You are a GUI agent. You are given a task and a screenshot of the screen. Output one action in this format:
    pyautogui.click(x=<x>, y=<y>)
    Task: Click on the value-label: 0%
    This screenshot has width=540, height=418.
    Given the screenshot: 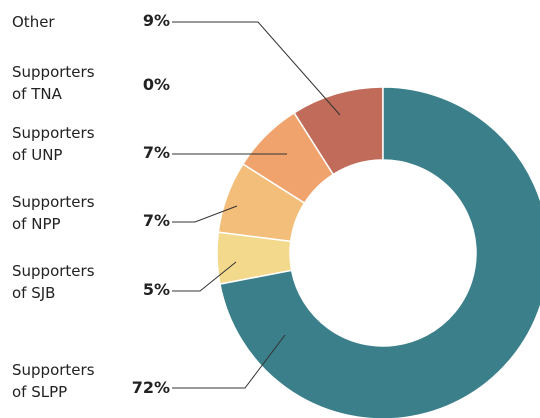 What is the action you would take?
    pyautogui.click(x=156, y=84)
    